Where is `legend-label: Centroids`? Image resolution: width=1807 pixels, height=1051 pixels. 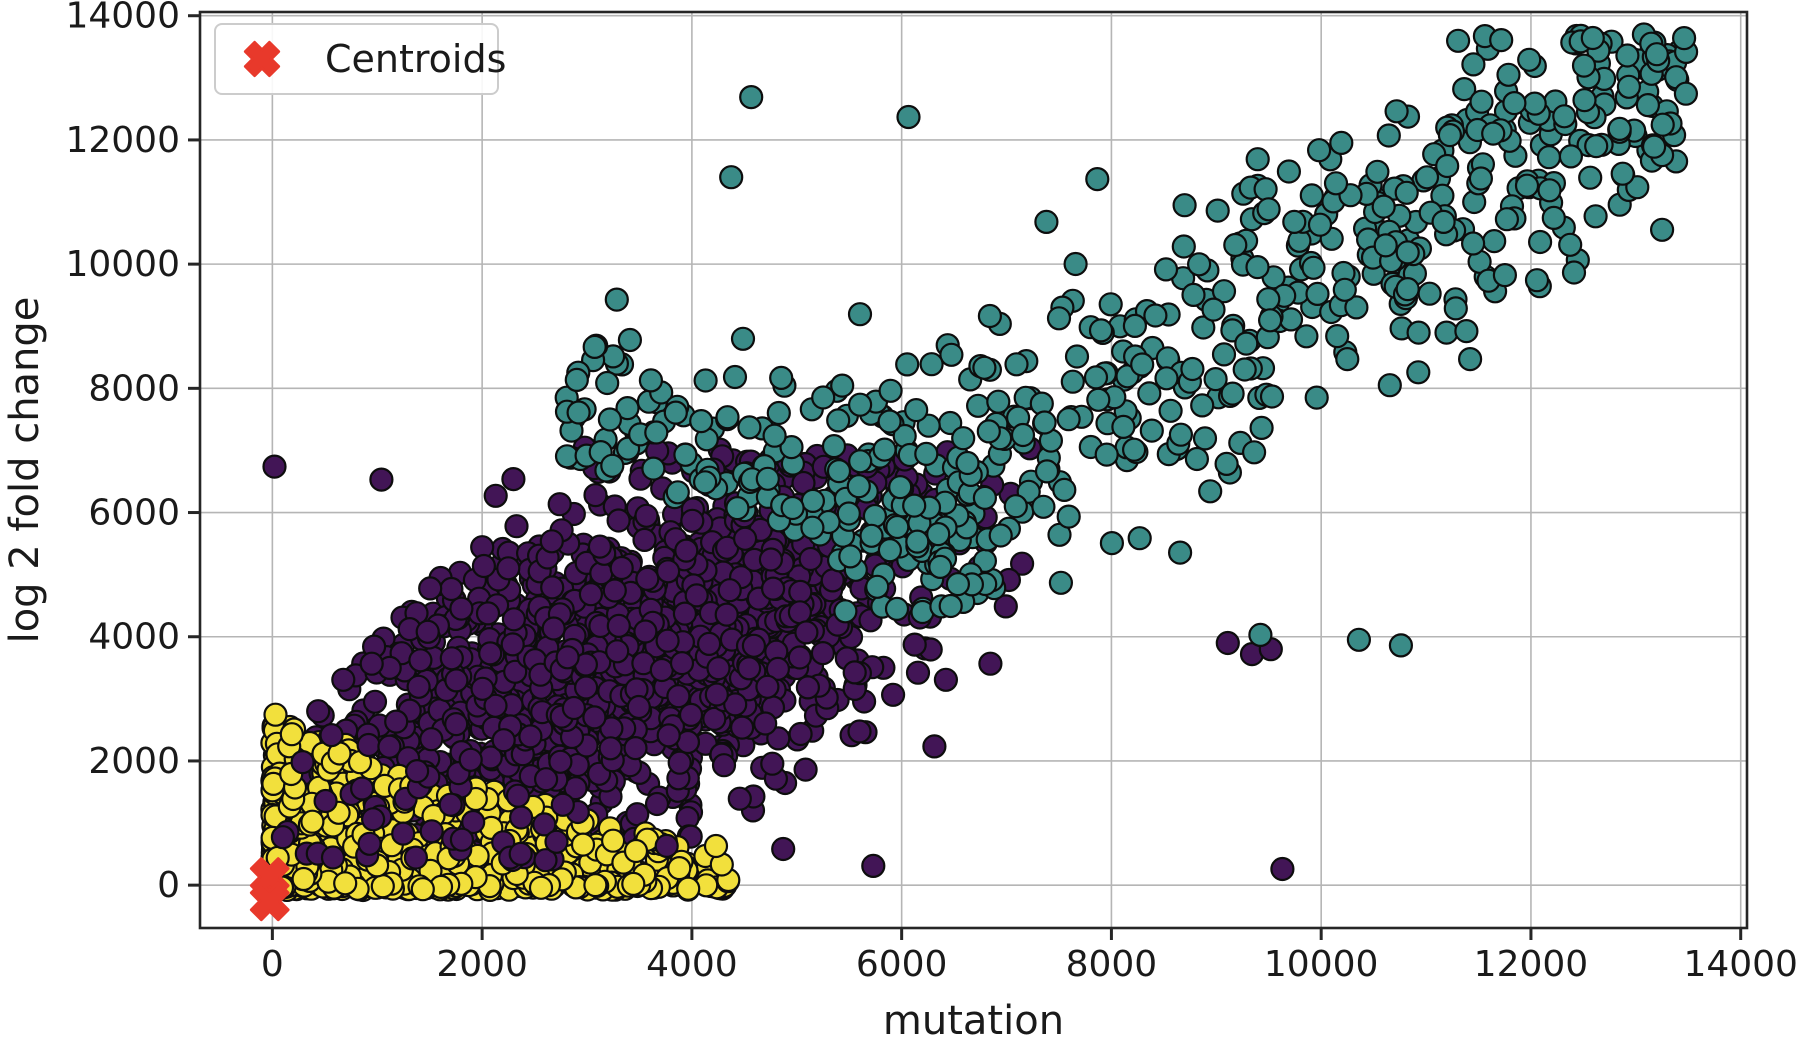
legend-label: Centroids is located at coordinates (415, 59).